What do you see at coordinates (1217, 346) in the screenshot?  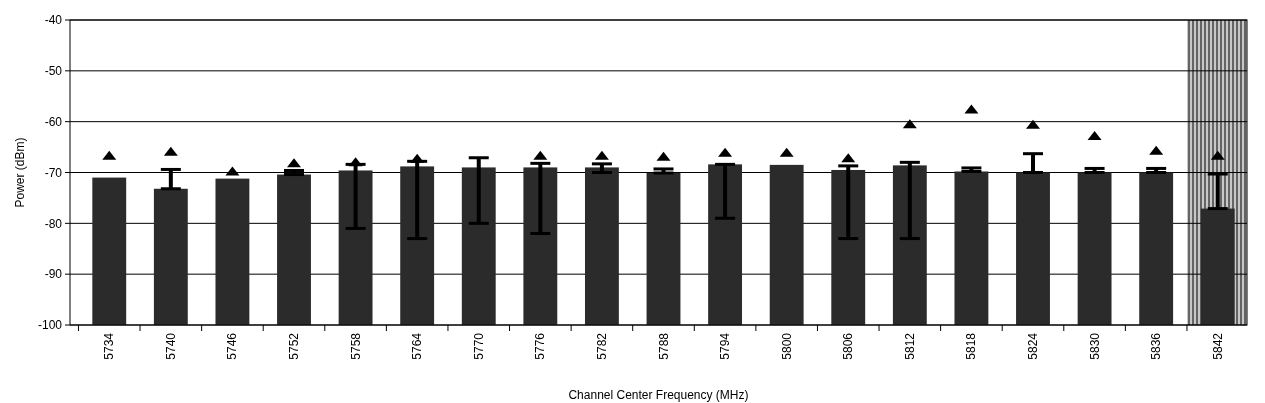 I see `x-tick-label: 5842` at bounding box center [1217, 346].